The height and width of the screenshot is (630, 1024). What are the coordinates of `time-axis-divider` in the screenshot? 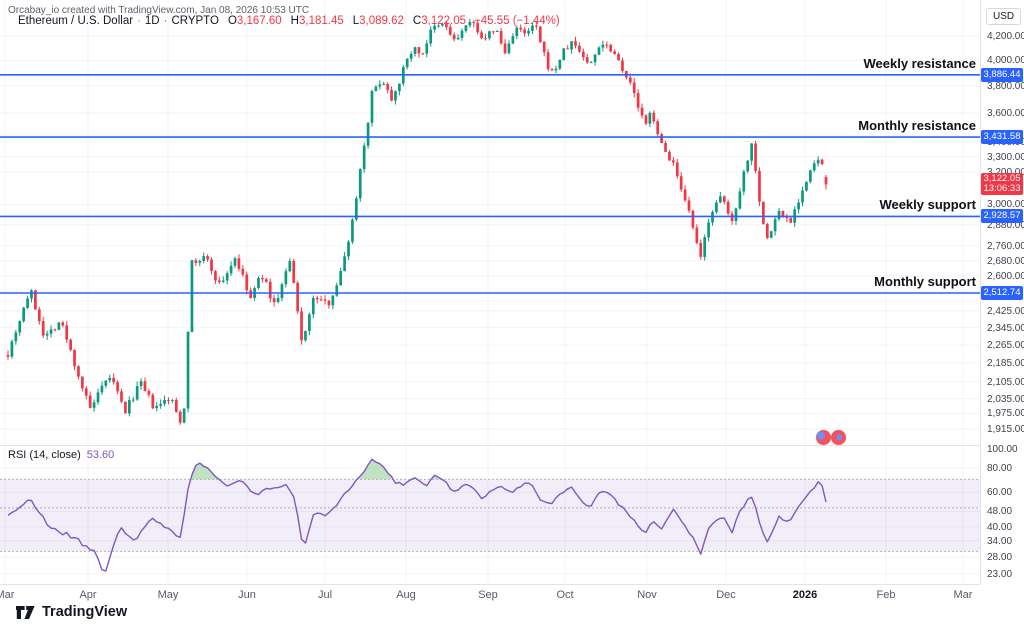 It's located at (490, 584).